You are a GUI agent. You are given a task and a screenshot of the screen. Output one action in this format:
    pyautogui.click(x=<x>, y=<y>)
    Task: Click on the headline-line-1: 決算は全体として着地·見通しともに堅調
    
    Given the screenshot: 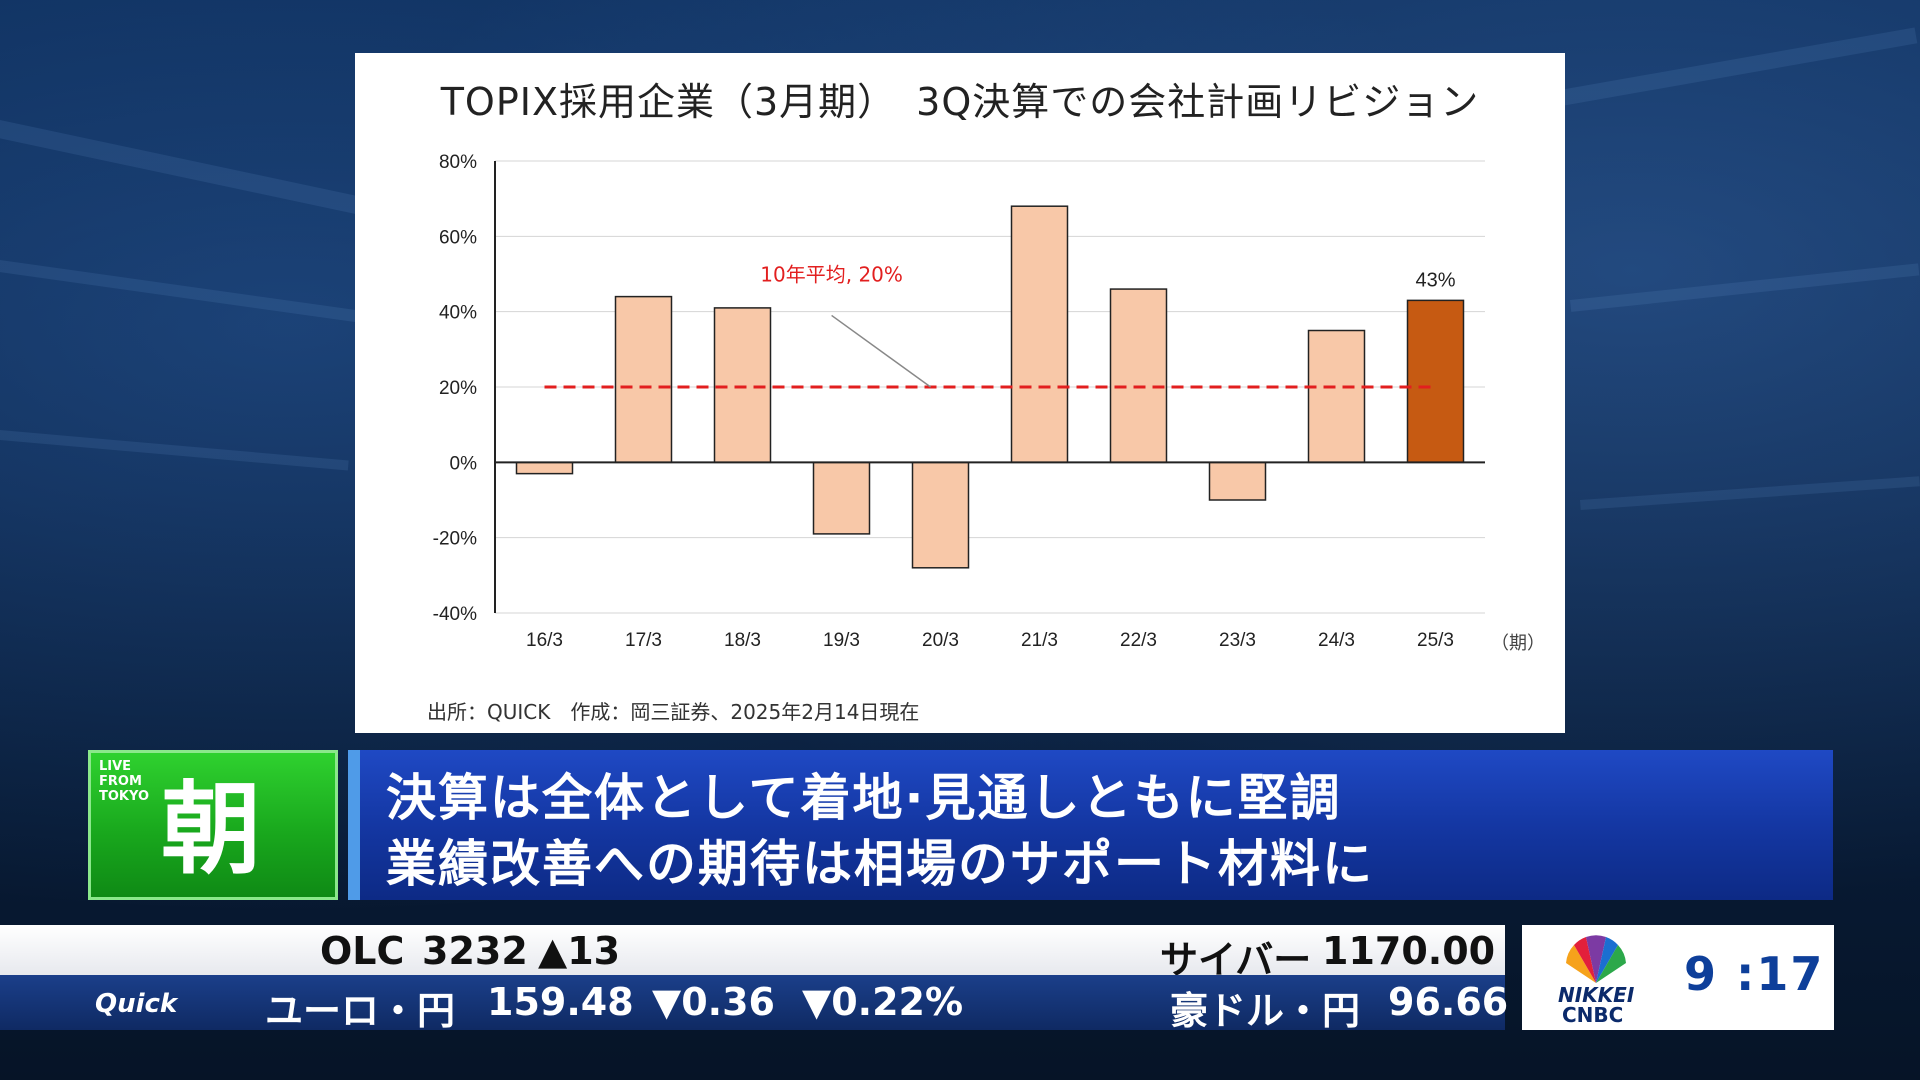 What is the action you would take?
    pyautogui.click(x=864, y=798)
    